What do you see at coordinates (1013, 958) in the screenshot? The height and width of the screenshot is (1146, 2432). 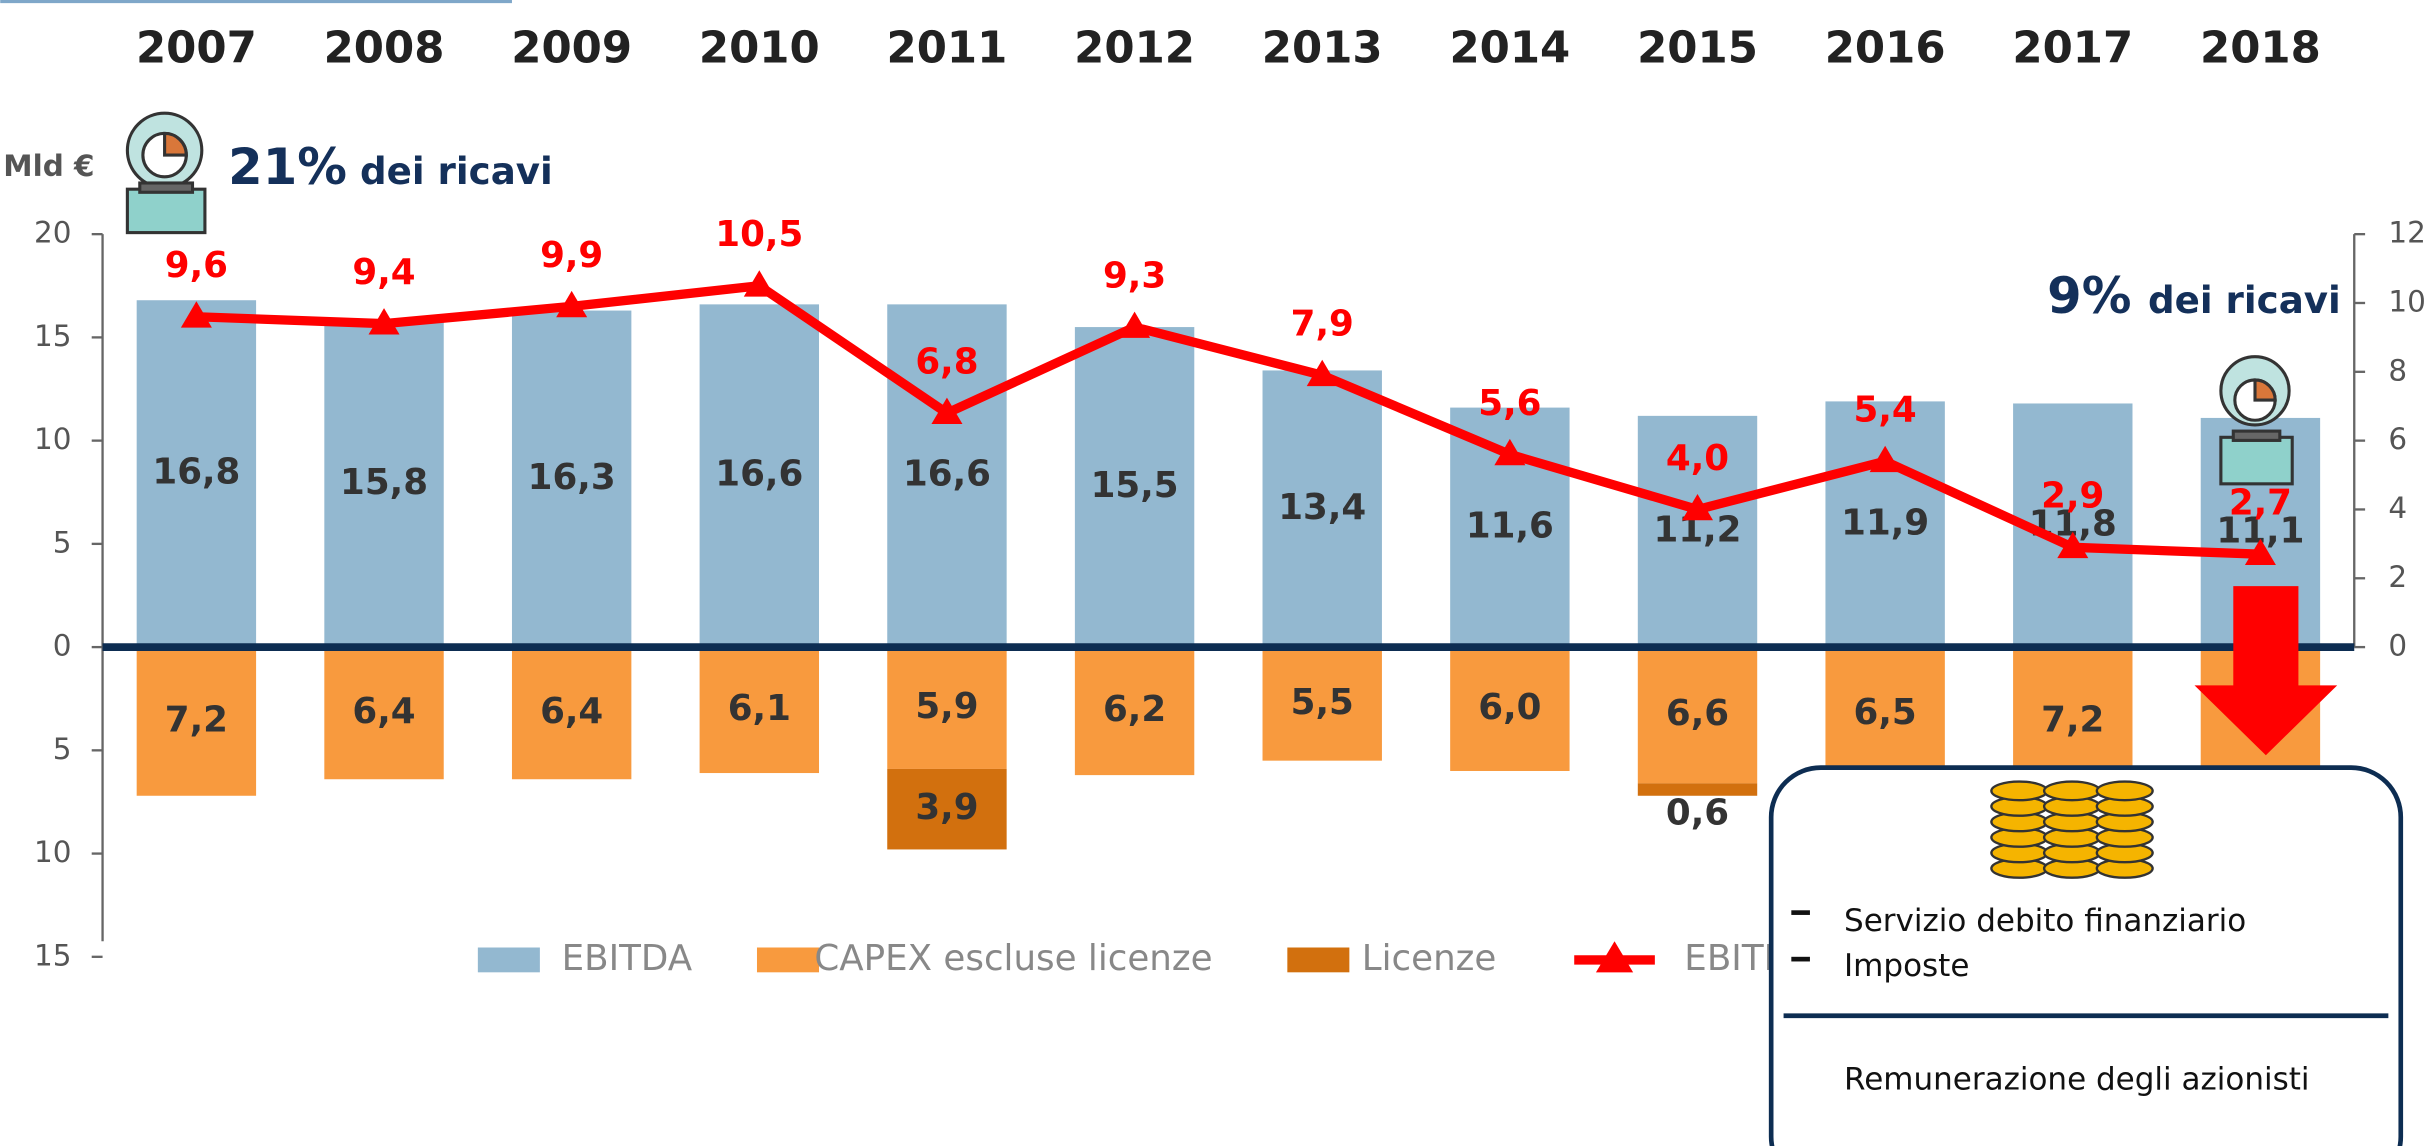 I see `legend-label: CAPEX escluse licenze` at bounding box center [1013, 958].